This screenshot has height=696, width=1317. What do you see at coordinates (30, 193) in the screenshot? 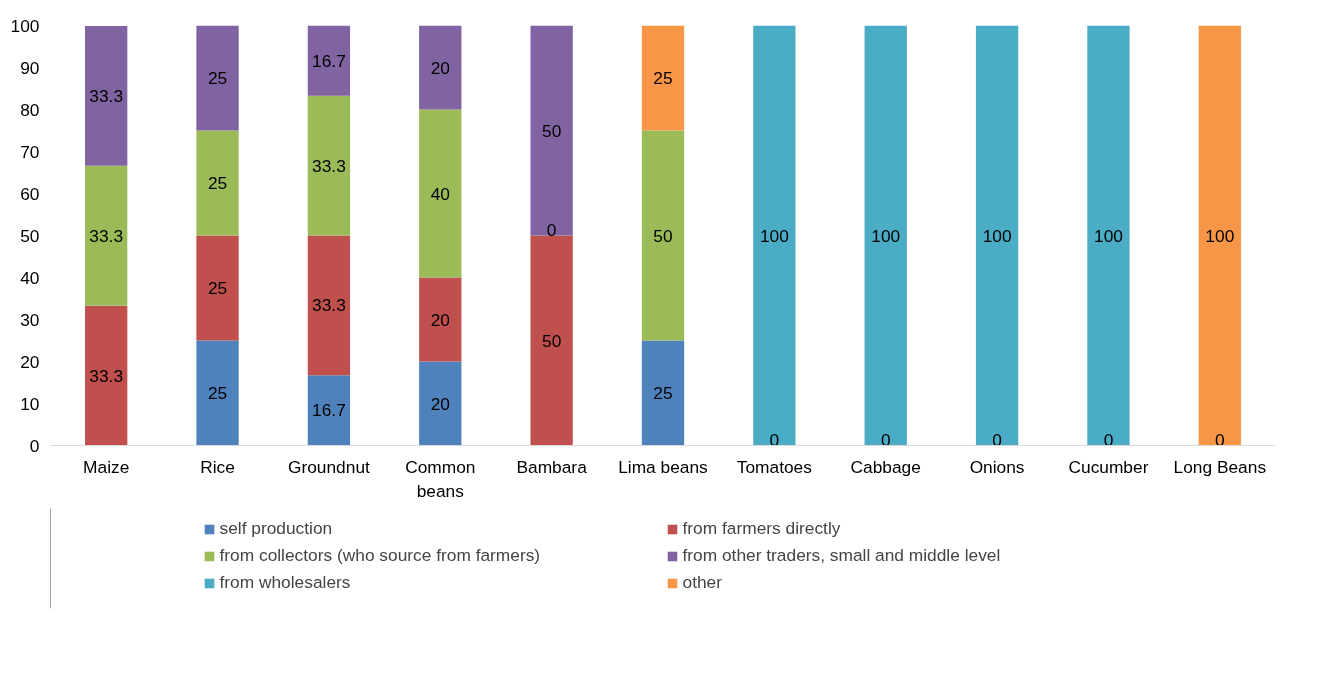
I see `y-tick-label: 60` at bounding box center [30, 193].